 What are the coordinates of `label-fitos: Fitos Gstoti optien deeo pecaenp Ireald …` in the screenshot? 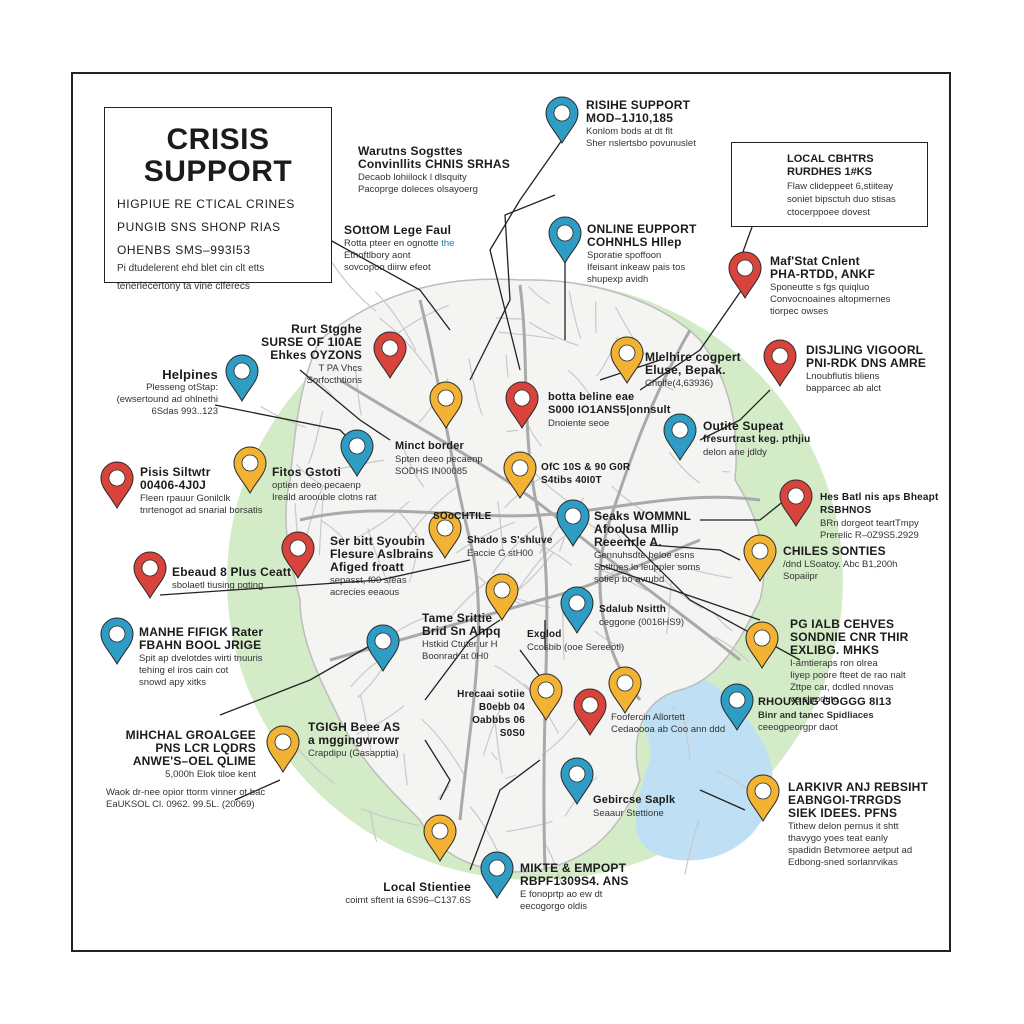 It's located at (324, 485).